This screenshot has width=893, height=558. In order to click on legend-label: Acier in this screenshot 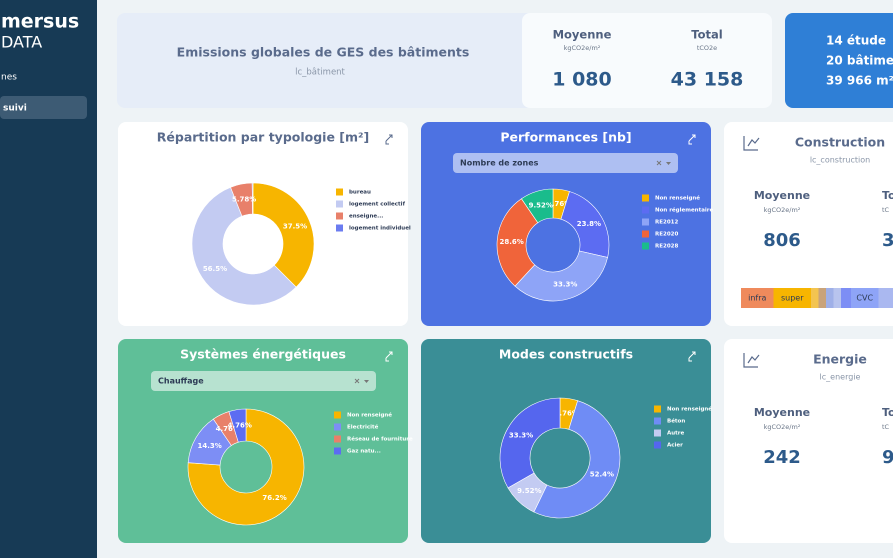, I will do `click(675, 446)`.